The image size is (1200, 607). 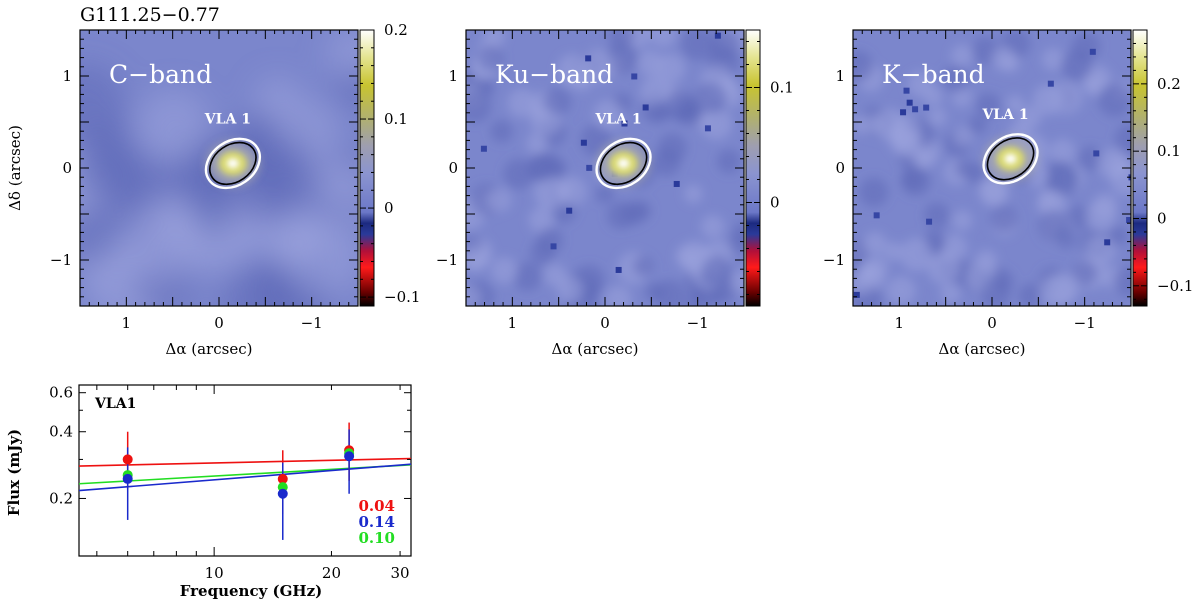 I want to click on source-vla1, so click(x=1010, y=159).